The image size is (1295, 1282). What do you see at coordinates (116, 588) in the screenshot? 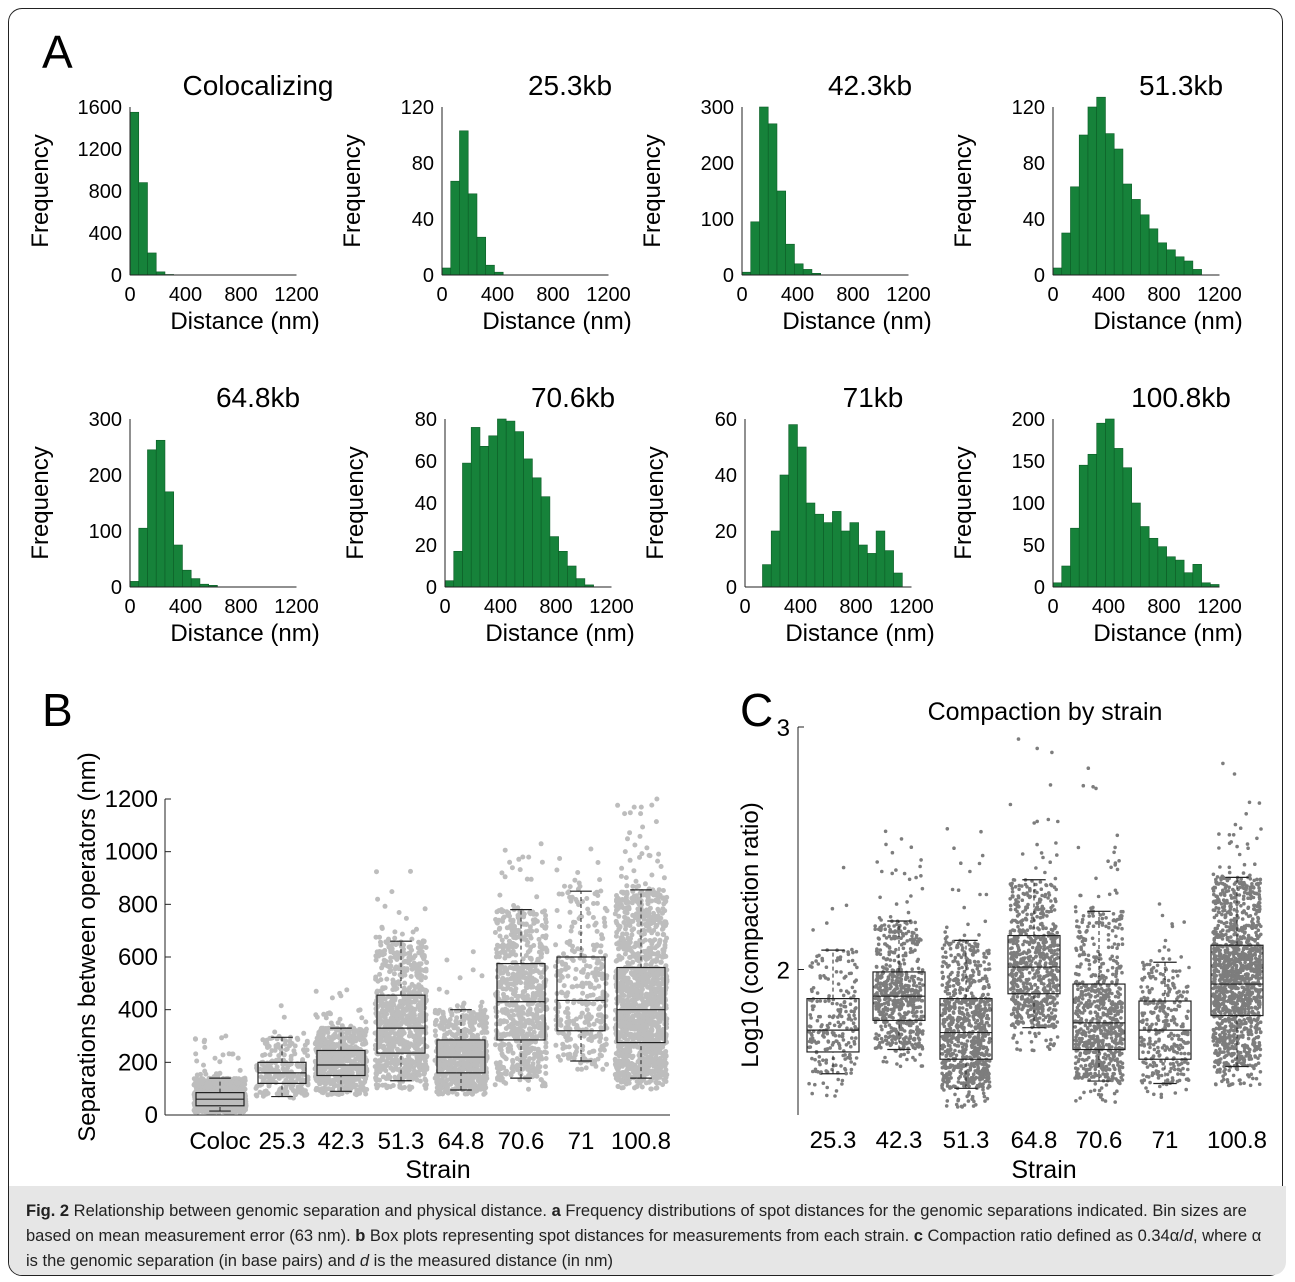
I see `y-tick-label: 0` at bounding box center [116, 588].